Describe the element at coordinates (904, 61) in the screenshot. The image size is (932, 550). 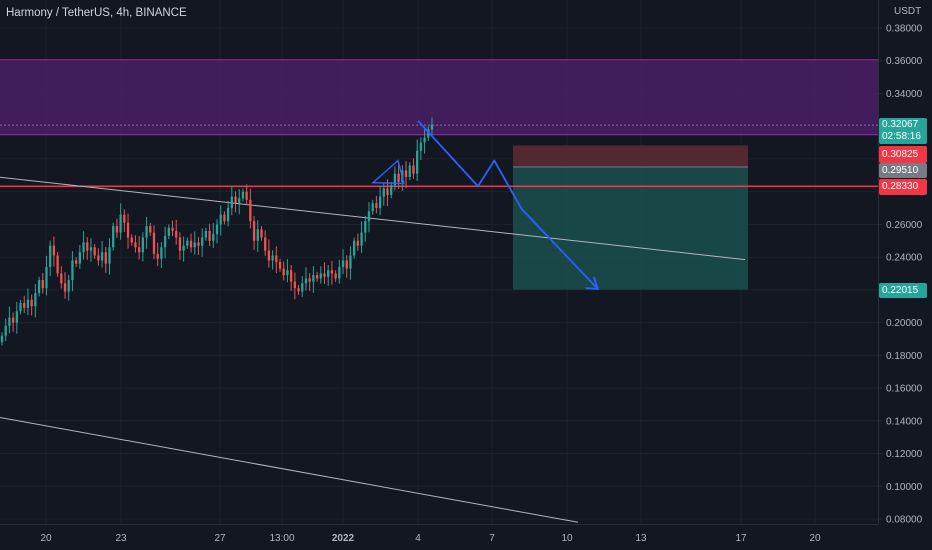
I see `y-tick-label: 0.36000` at that location.